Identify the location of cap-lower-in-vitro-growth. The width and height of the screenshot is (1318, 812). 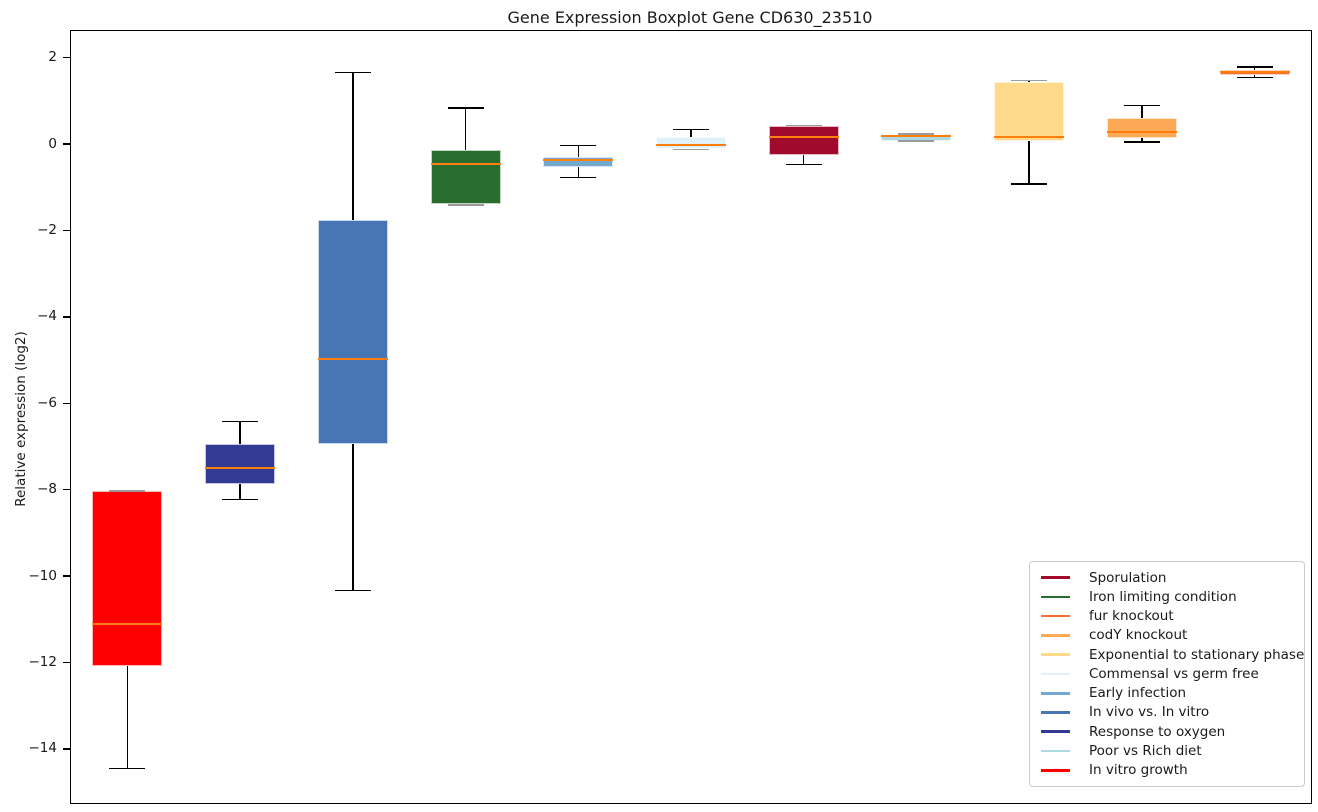
(127, 768).